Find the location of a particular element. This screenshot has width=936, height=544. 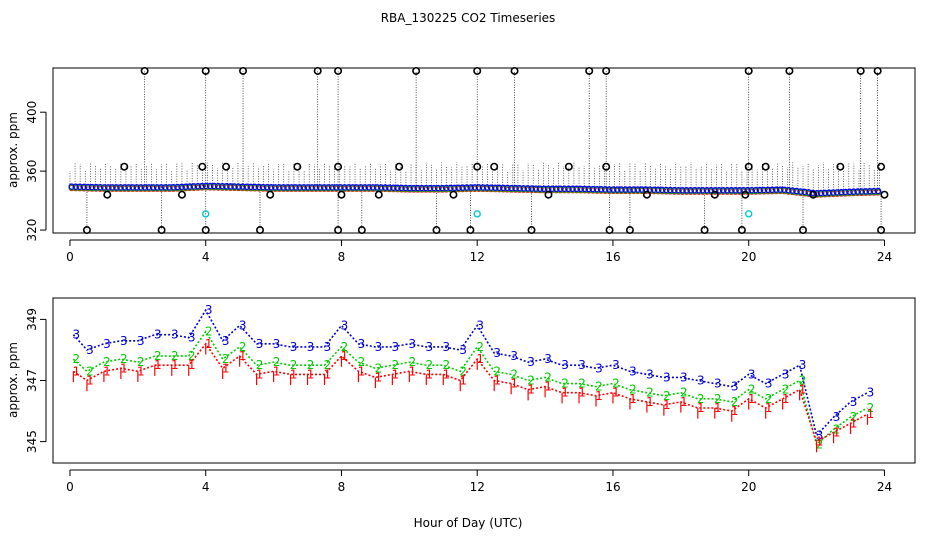

y-tick-label: 347 is located at coordinates (32, 380).